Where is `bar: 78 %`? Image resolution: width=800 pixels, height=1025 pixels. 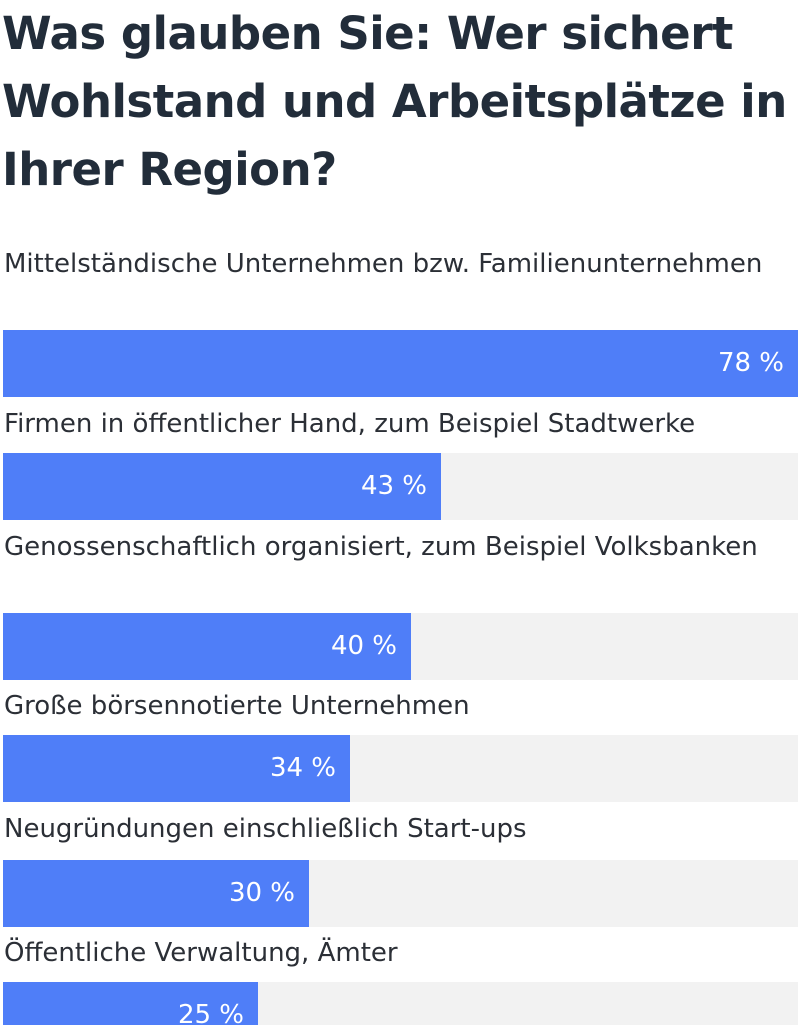 bar: 78 % is located at coordinates (400, 363).